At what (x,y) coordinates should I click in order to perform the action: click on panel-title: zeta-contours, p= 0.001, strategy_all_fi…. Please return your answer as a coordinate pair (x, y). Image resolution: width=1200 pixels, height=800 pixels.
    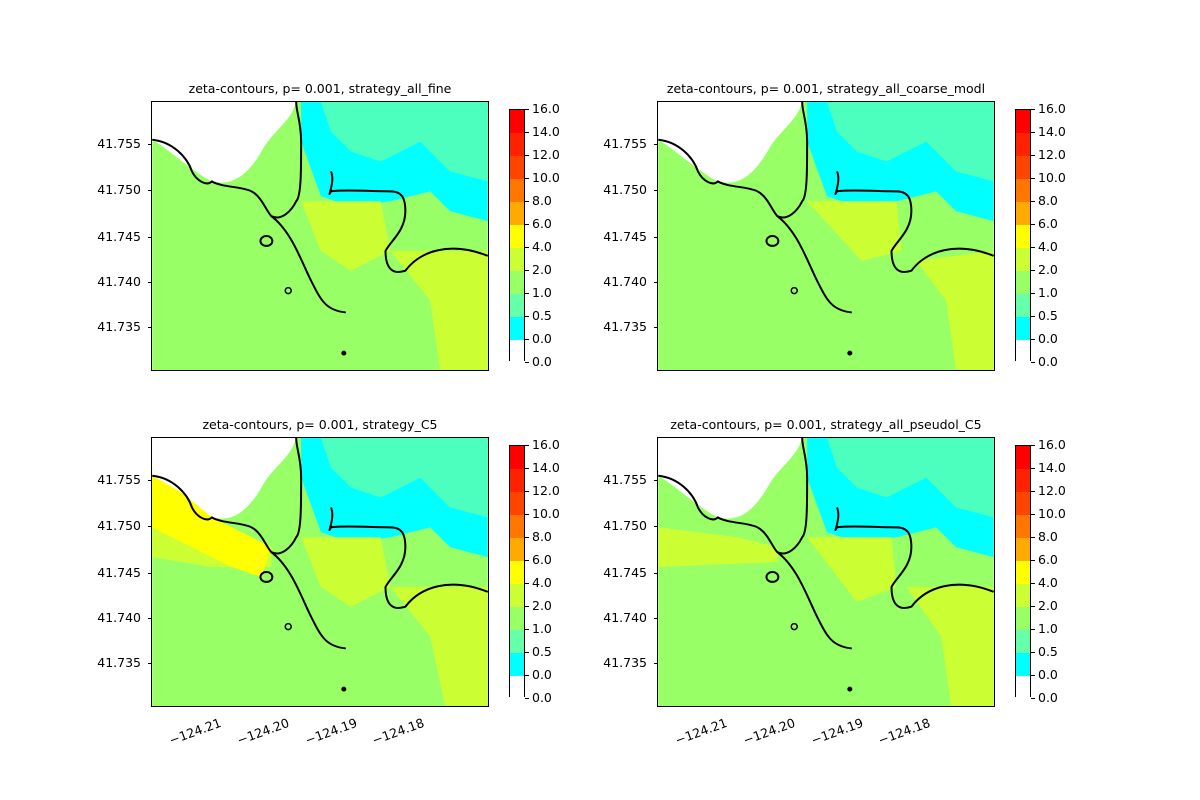
    Looking at the image, I should click on (320, 88).